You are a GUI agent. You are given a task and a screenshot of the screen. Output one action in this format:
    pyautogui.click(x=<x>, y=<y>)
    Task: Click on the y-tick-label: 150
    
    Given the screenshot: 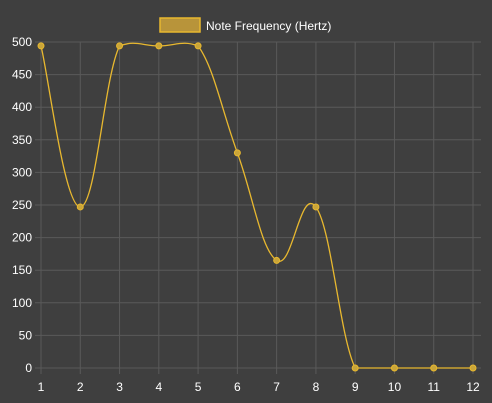 What is the action you would take?
    pyautogui.click(x=22, y=270)
    